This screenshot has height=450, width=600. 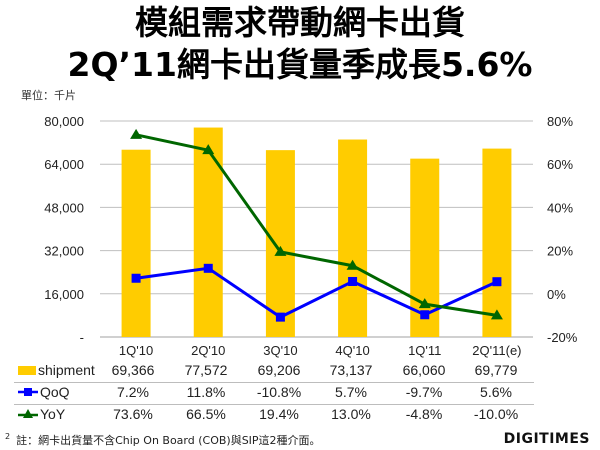 I want to click on table-row-yoy: YoY 73.6% 66.5% 19.4% 13.0% -4.8% -10.0%, so click(x=274, y=414).